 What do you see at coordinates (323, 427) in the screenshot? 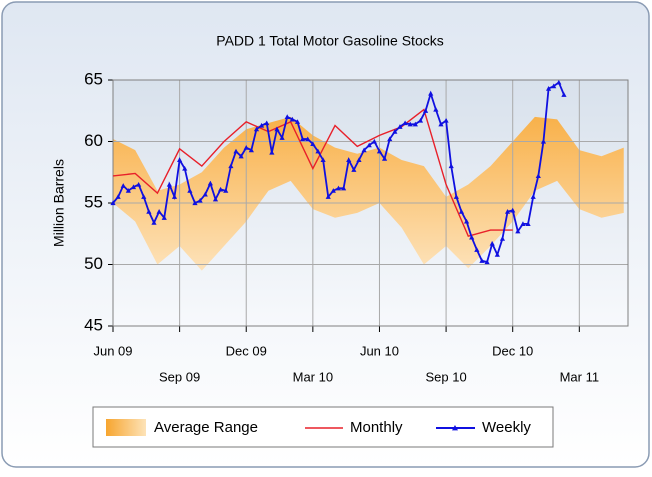
I see `legend` at bounding box center [323, 427].